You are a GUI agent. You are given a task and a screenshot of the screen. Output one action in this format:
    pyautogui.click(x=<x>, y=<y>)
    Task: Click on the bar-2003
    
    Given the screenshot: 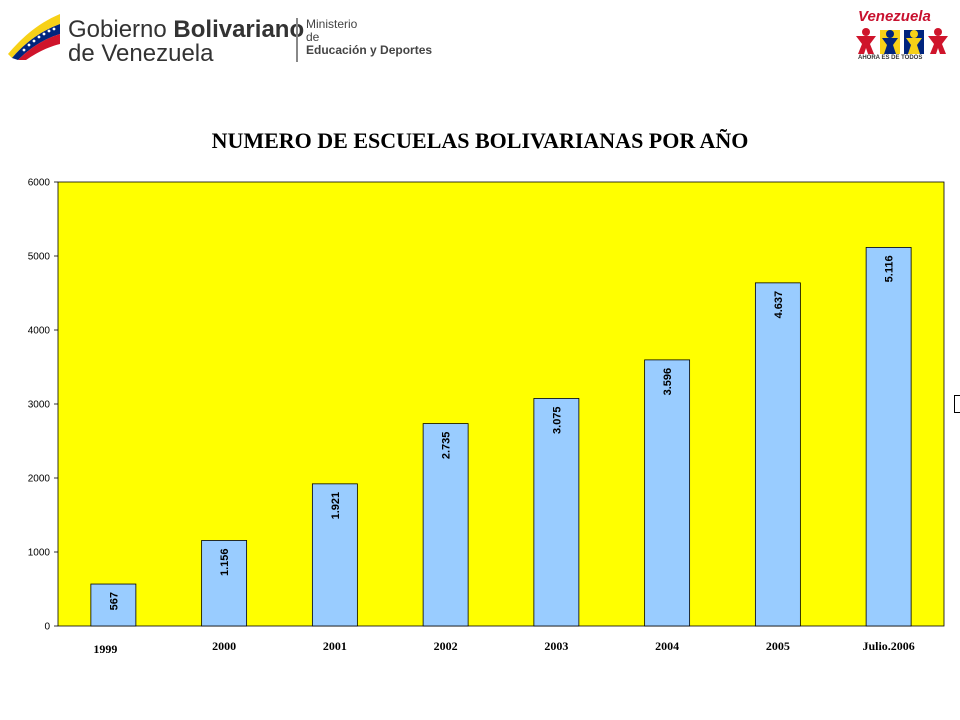 What is the action you would take?
    pyautogui.click(x=556, y=512)
    